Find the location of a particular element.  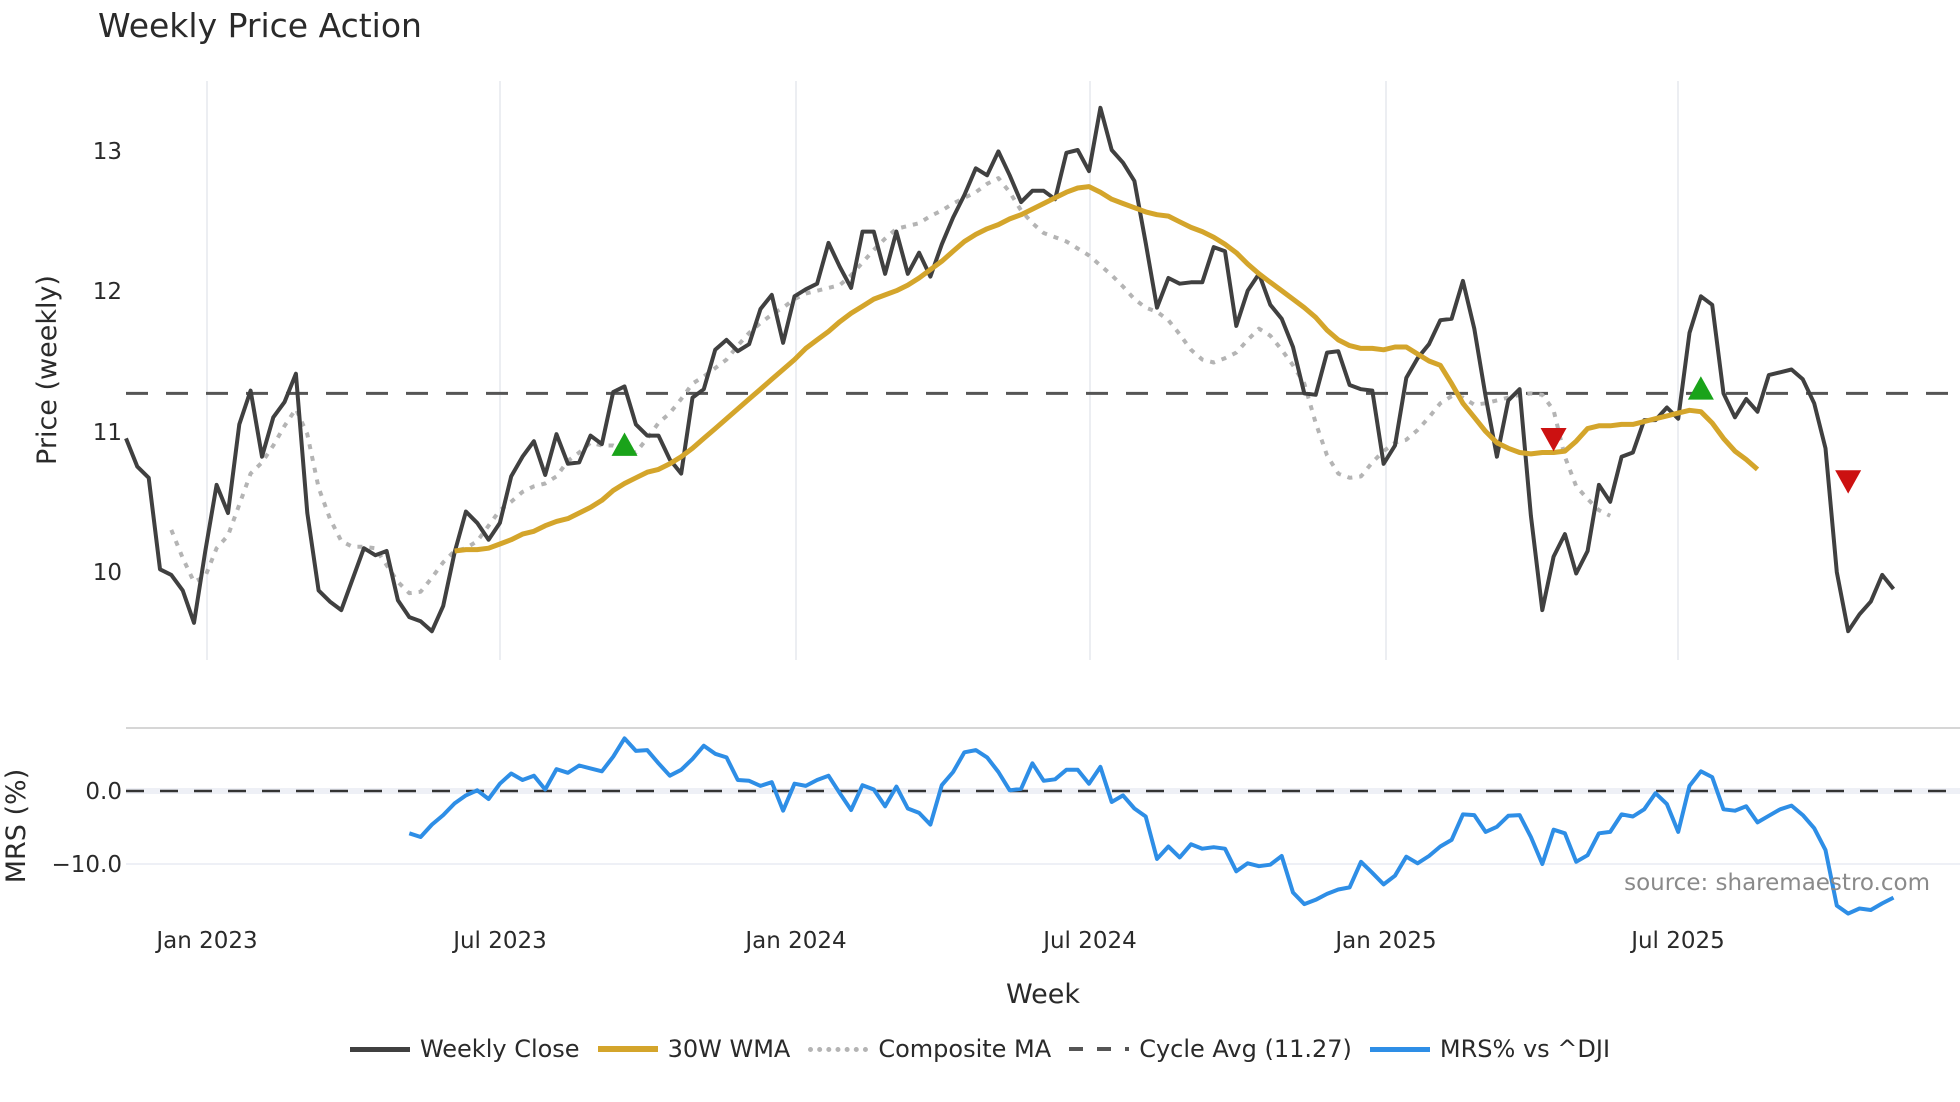

xtick-jul-2024: Jul 2024 is located at coordinates (1089, 941).